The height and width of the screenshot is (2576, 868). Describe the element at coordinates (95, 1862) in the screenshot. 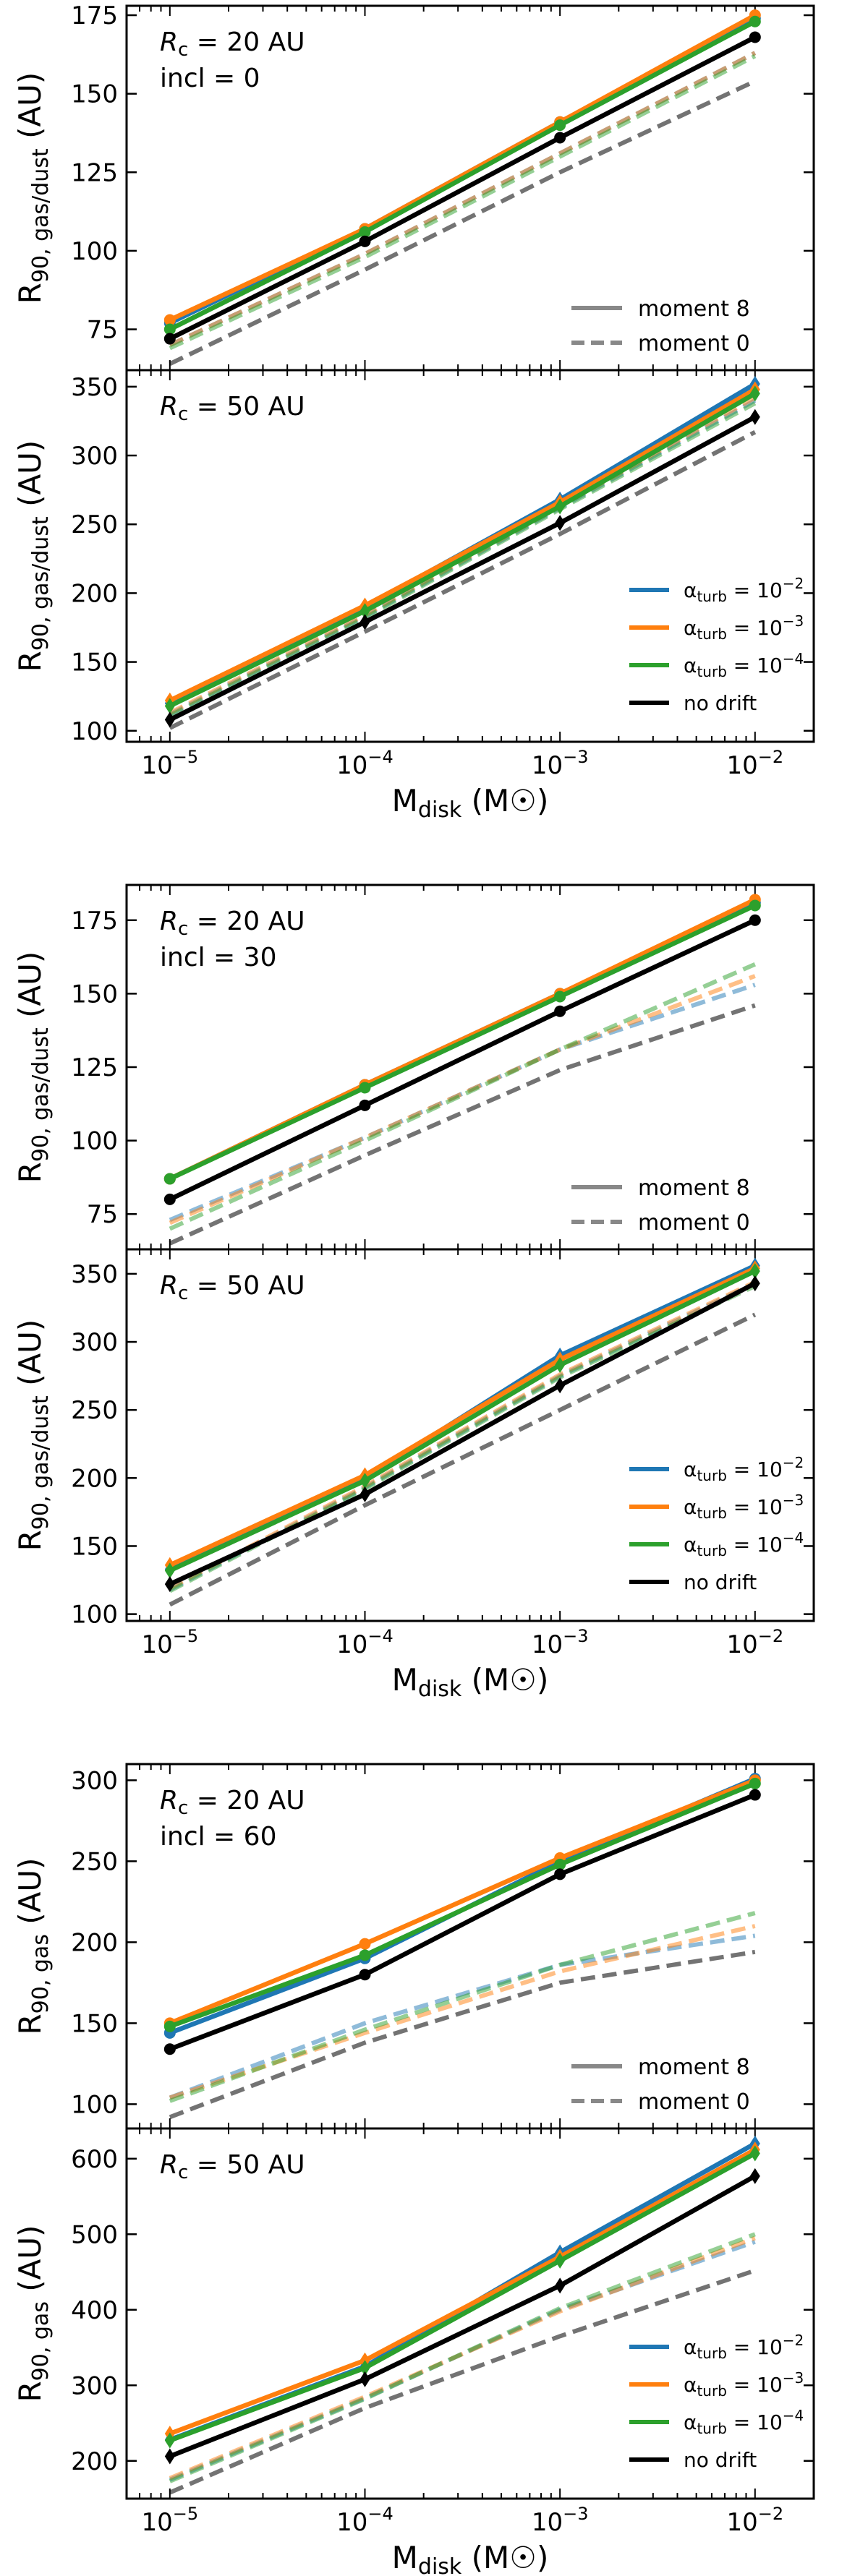

I see `y-tick-label: 250` at that location.